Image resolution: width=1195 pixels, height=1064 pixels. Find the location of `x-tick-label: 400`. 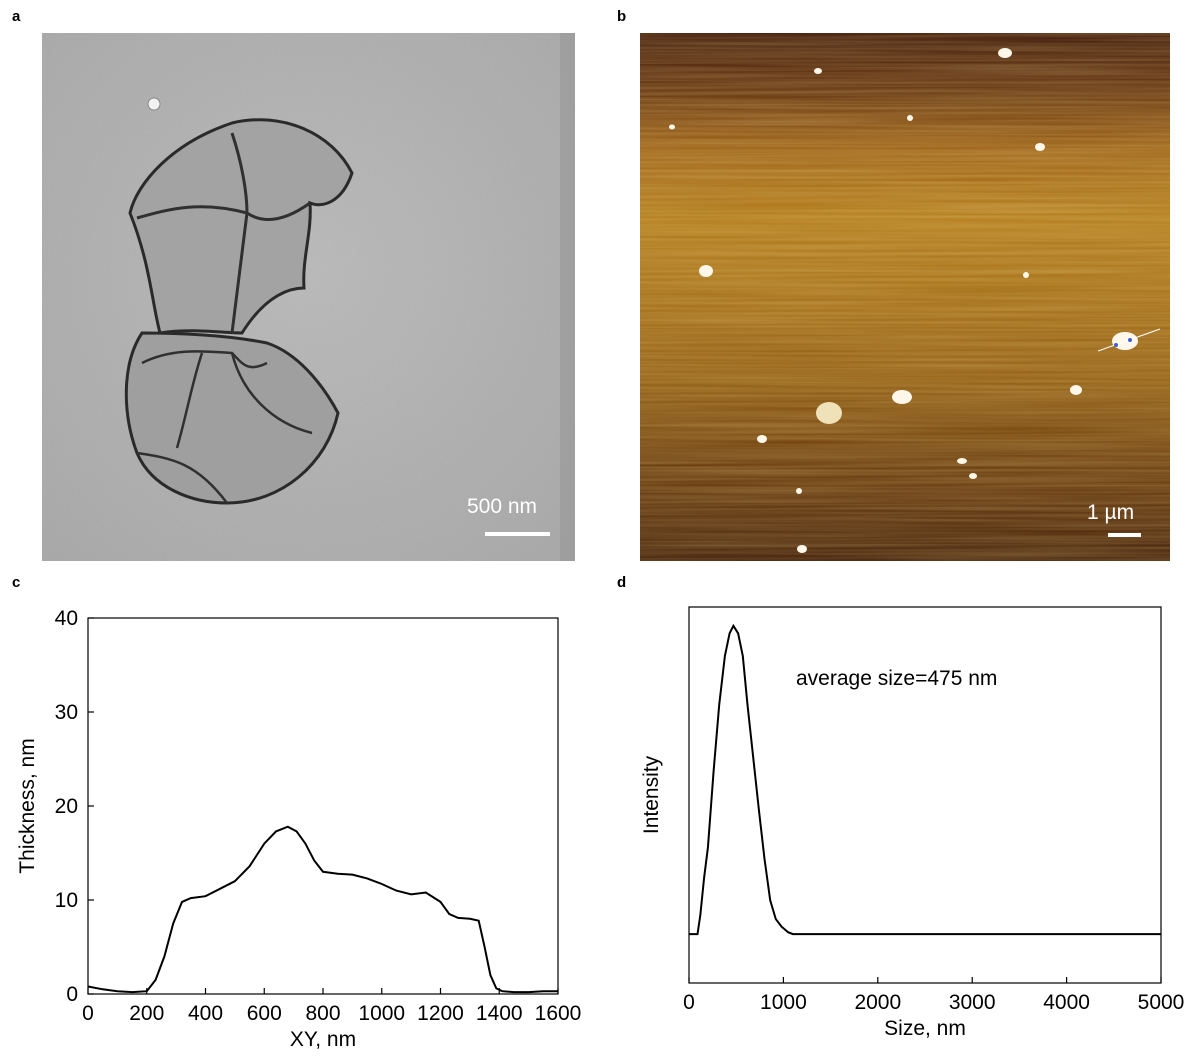

x-tick-label: 400 is located at coordinates (205, 1013).